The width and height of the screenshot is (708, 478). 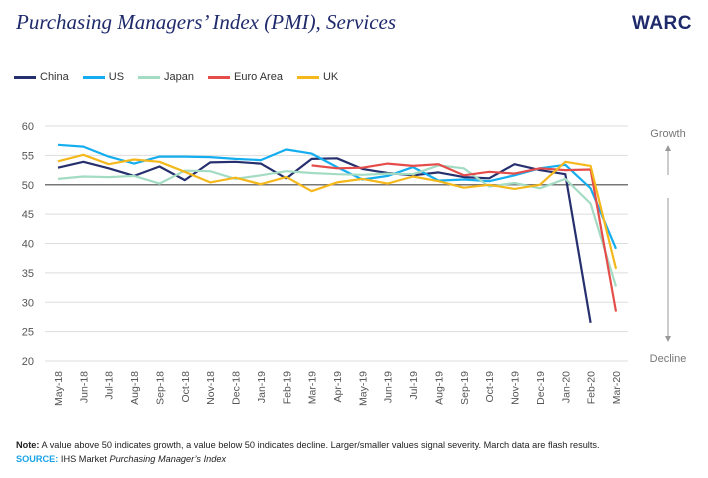 I want to click on y-tick-label: 35, so click(x=28, y=274).